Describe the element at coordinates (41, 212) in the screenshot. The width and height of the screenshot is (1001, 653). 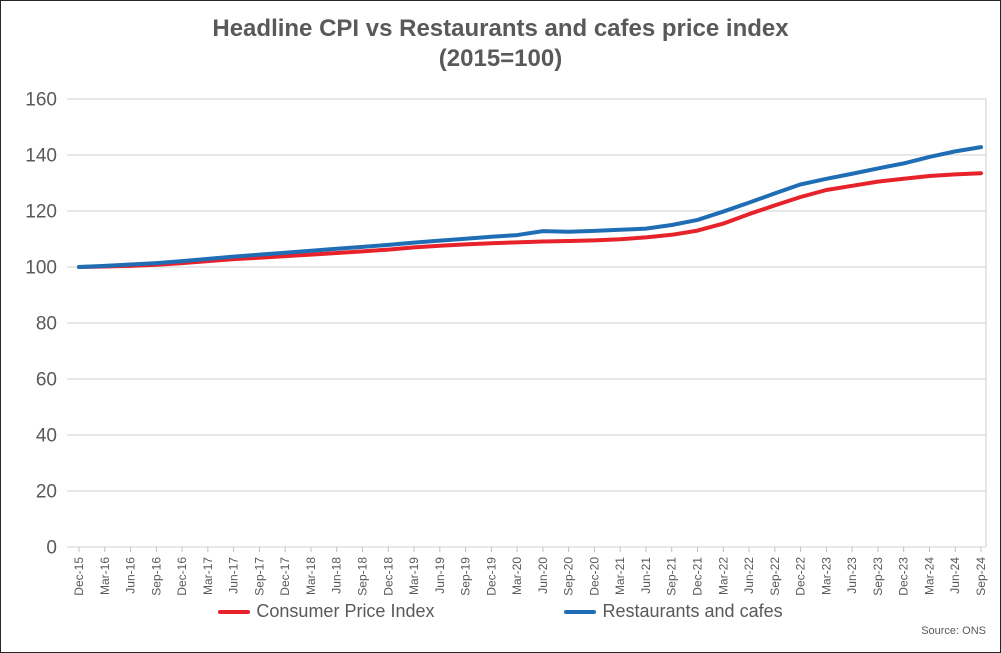
I see `y-axis-label-120: 120` at that location.